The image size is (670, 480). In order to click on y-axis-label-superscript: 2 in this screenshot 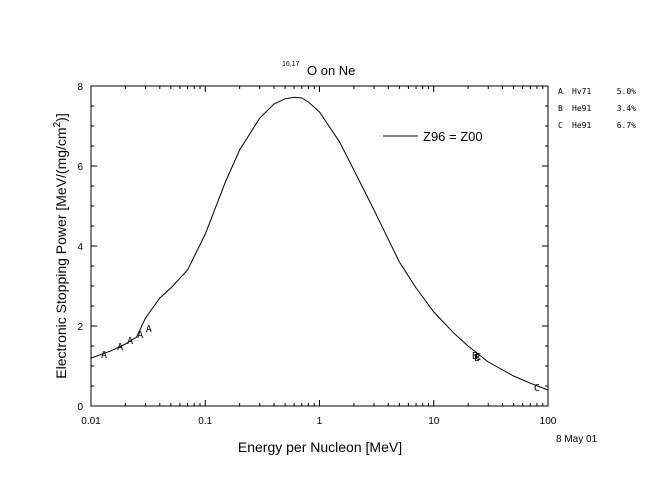, I will do `click(57, 124)`.